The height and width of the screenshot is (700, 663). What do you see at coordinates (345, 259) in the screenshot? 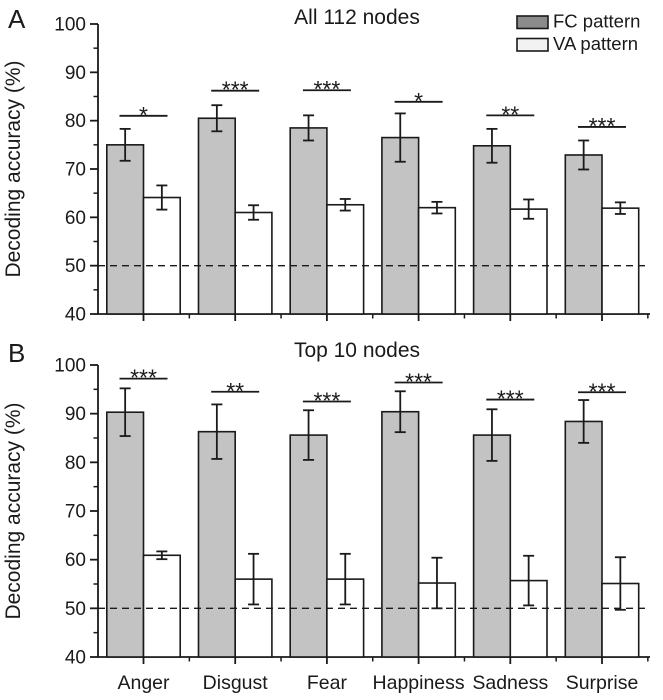
I see `panel-a-bar-va-fear` at bounding box center [345, 259].